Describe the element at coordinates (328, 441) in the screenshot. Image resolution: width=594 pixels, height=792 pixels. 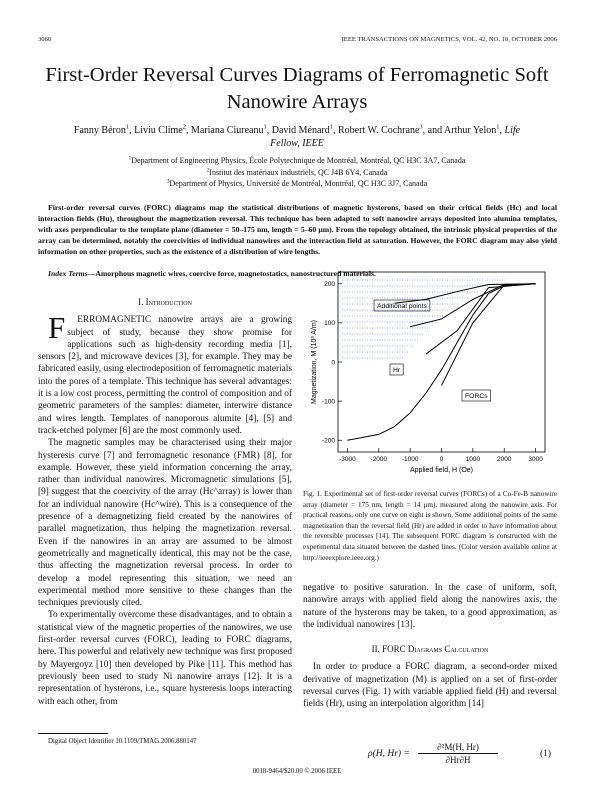
I see `y-tick-label: -200` at that location.